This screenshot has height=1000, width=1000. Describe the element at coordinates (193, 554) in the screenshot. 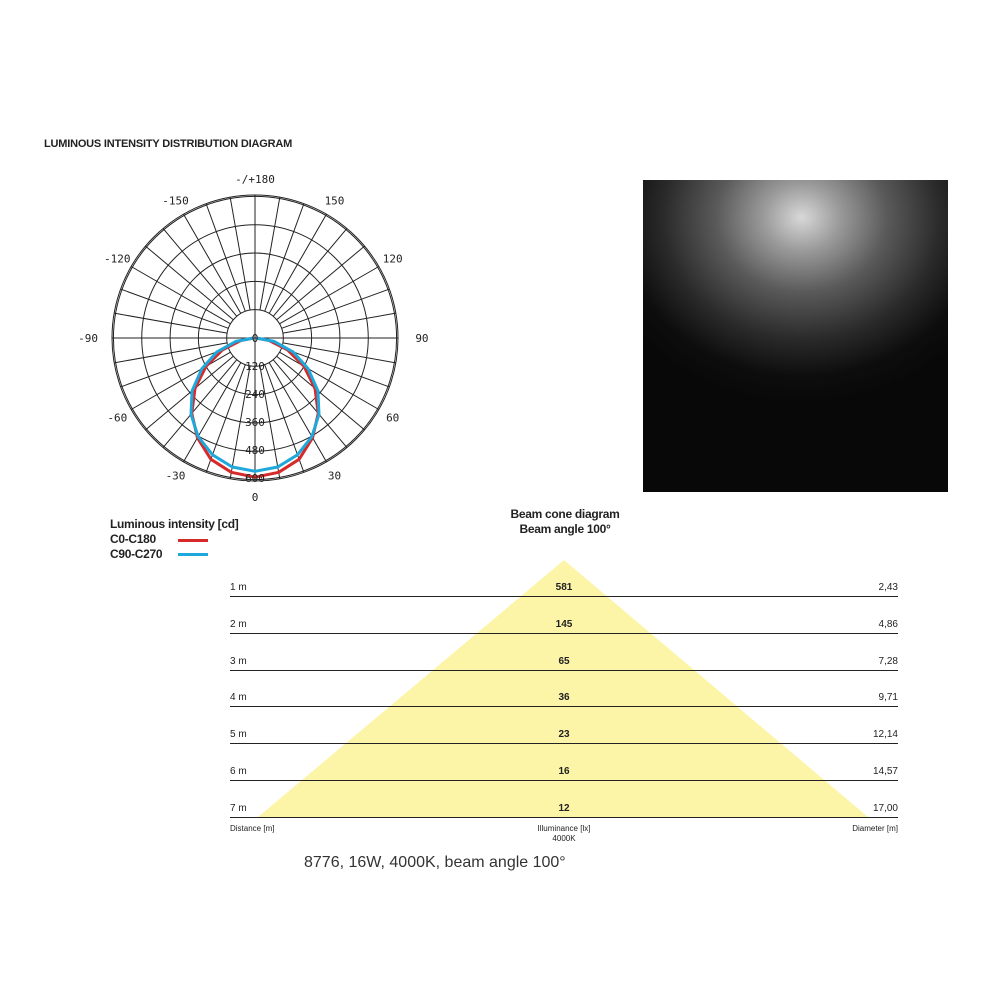

I see `legend-swatch-c90` at that location.